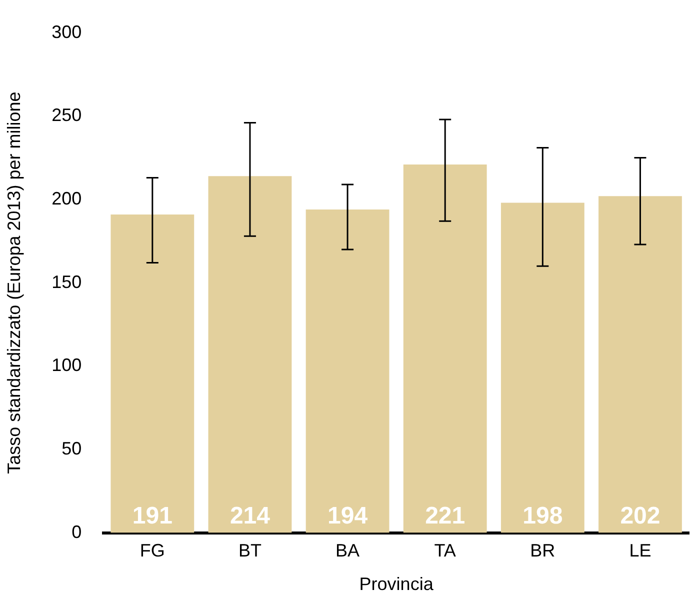  What do you see at coordinates (445, 516) in the screenshot?
I see `data-label: 221` at bounding box center [445, 516].